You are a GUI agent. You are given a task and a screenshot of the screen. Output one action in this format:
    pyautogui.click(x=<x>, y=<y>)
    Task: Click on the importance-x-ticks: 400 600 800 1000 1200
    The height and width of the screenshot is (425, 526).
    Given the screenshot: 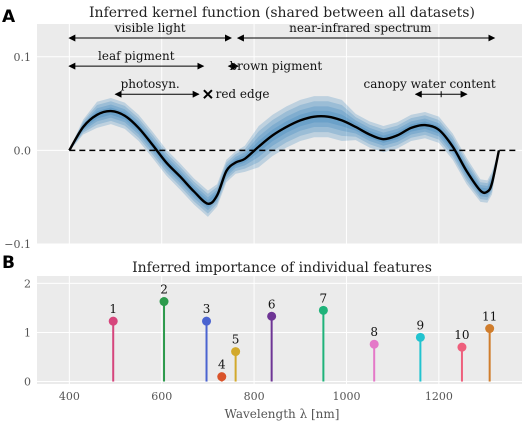 What is the action you would take?
    pyautogui.click(x=256, y=396)
    